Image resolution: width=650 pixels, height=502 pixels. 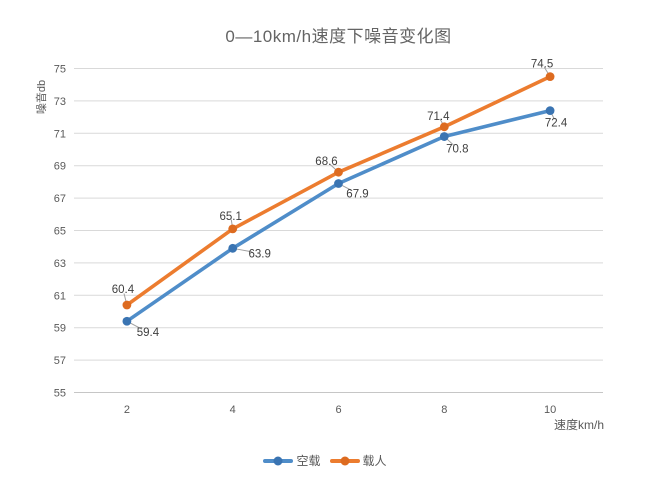 What do you see at coordinates (457, 150) in the screenshot?
I see `data-label: 70.8` at bounding box center [457, 150].